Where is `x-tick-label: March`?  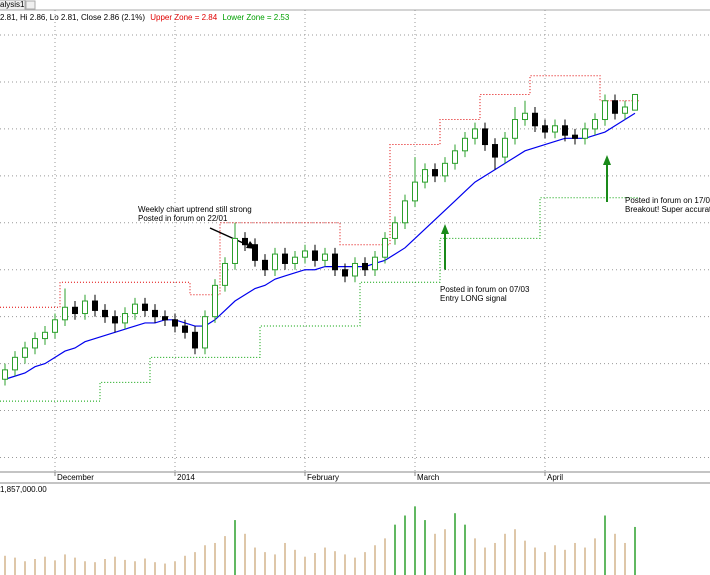
x-tick-label: March is located at coordinates (428, 477).